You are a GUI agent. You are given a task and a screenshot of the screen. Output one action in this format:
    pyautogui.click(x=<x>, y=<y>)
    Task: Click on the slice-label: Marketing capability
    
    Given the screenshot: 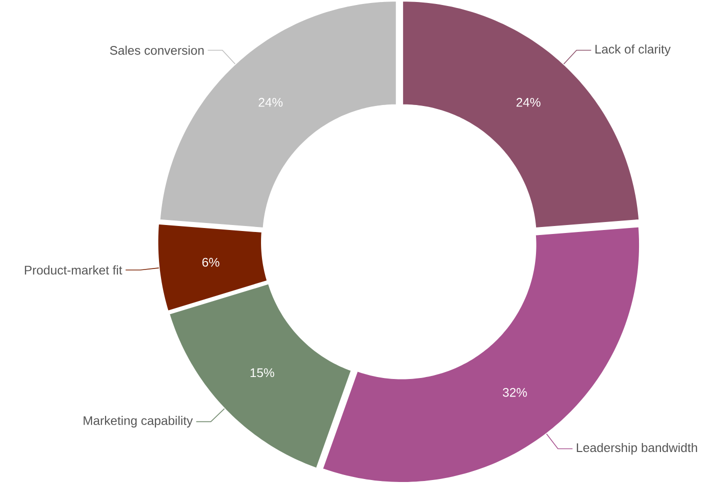 What is the action you would take?
    pyautogui.click(x=138, y=422)
    